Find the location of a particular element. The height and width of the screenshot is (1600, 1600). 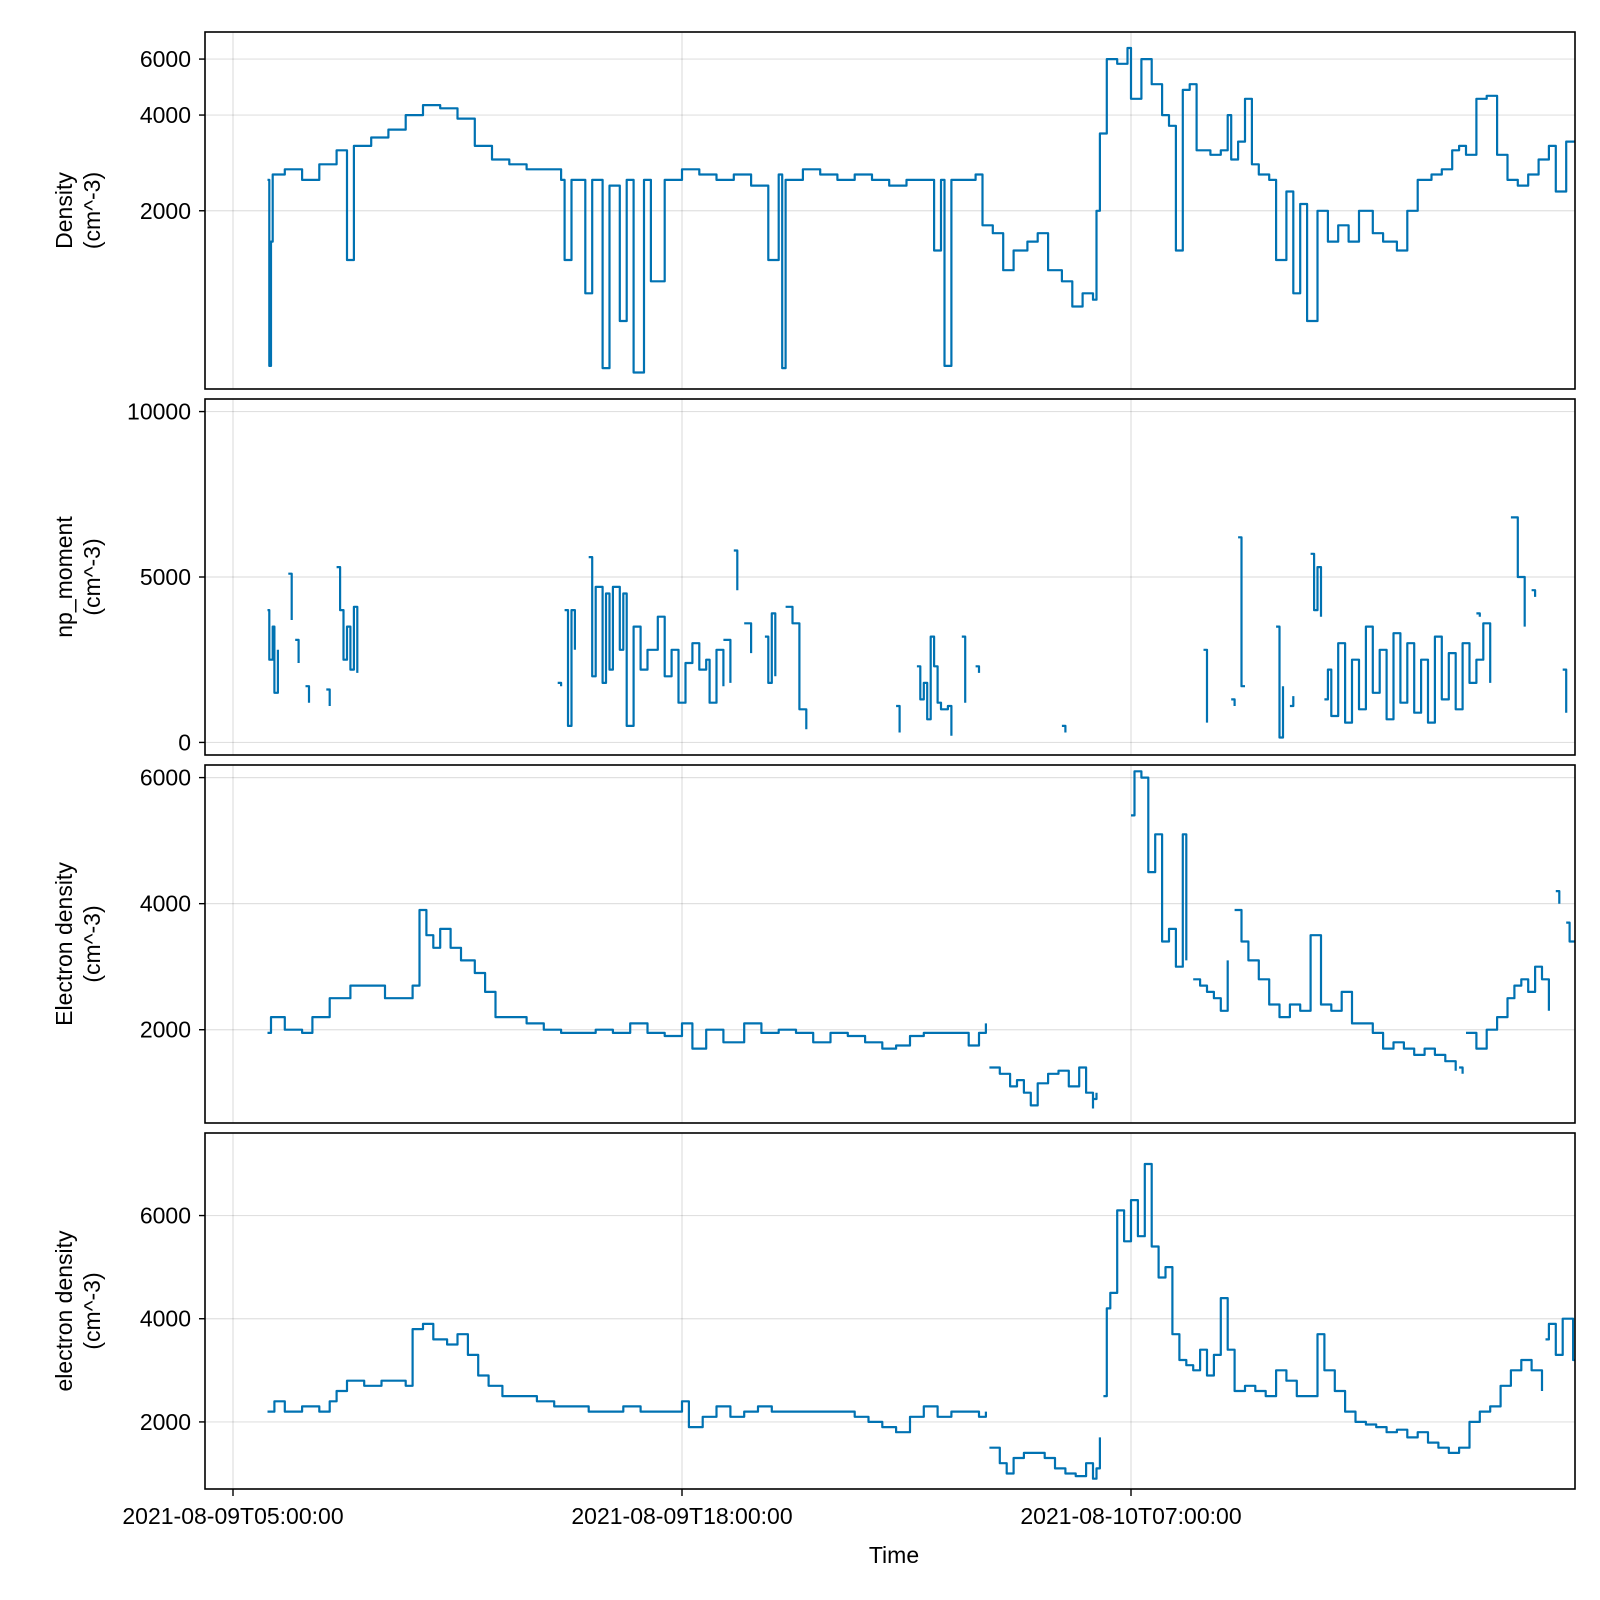

y-axis-title-np-moment: np_moment (cm^-3) is located at coordinates (78, 577).